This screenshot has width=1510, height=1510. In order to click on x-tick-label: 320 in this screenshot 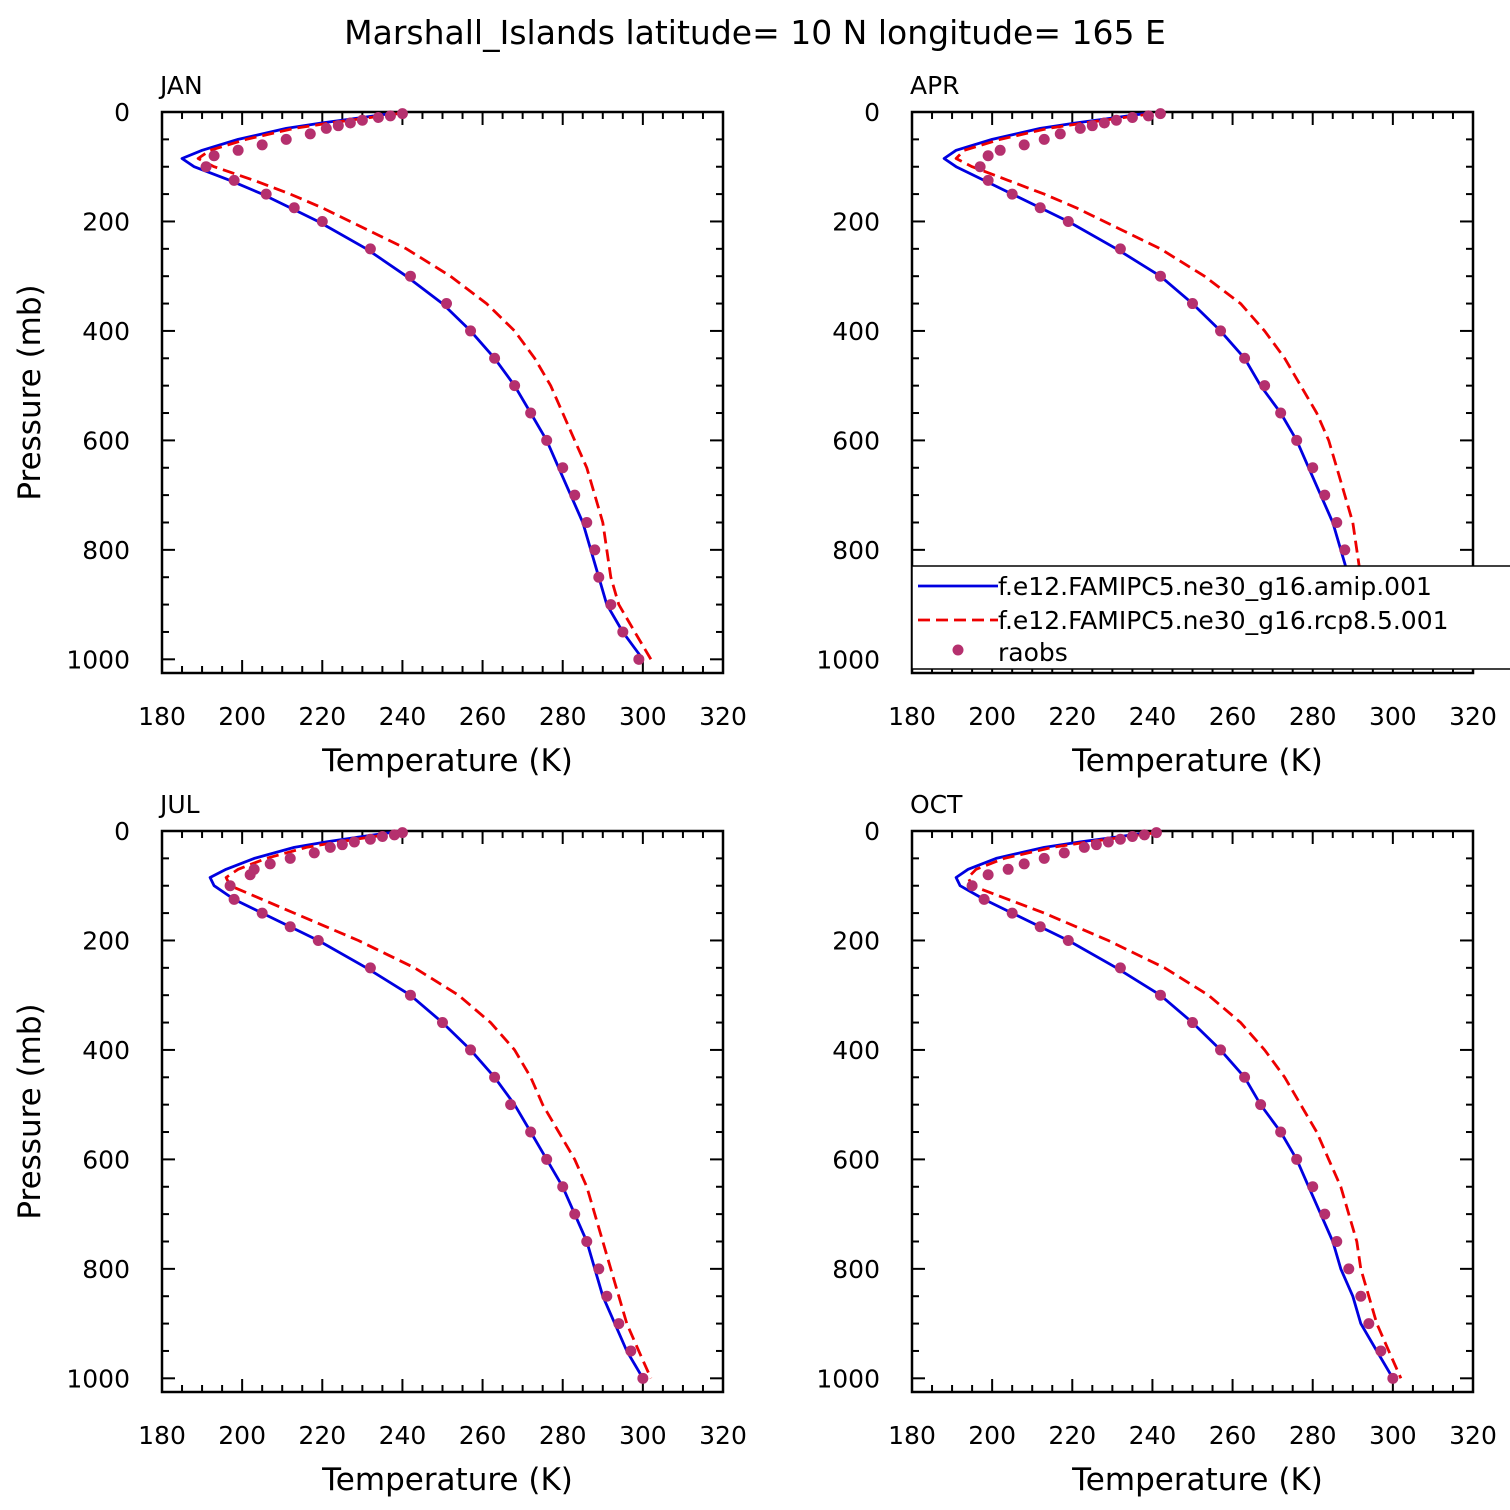, I will do `click(1473, 1435)`.